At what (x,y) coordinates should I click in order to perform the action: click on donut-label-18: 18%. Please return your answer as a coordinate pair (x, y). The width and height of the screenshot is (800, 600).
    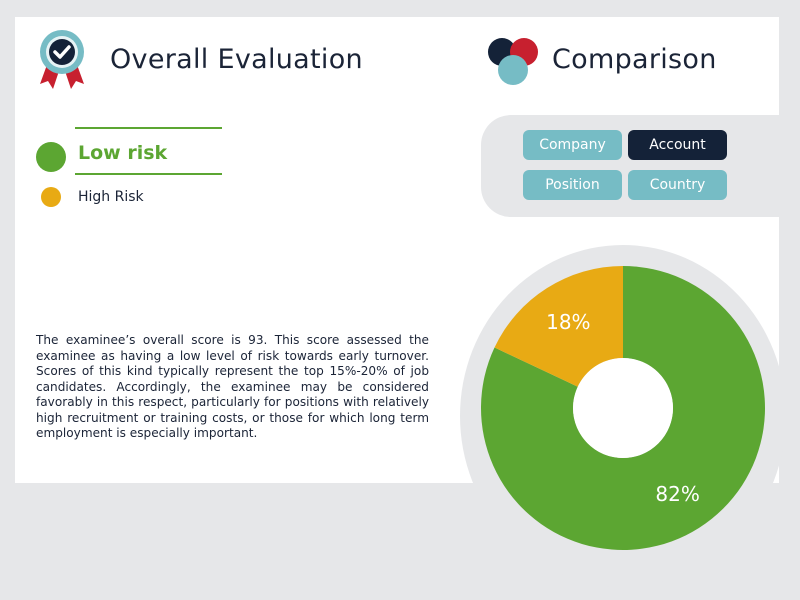
    Looking at the image, I should click on (568, 322).